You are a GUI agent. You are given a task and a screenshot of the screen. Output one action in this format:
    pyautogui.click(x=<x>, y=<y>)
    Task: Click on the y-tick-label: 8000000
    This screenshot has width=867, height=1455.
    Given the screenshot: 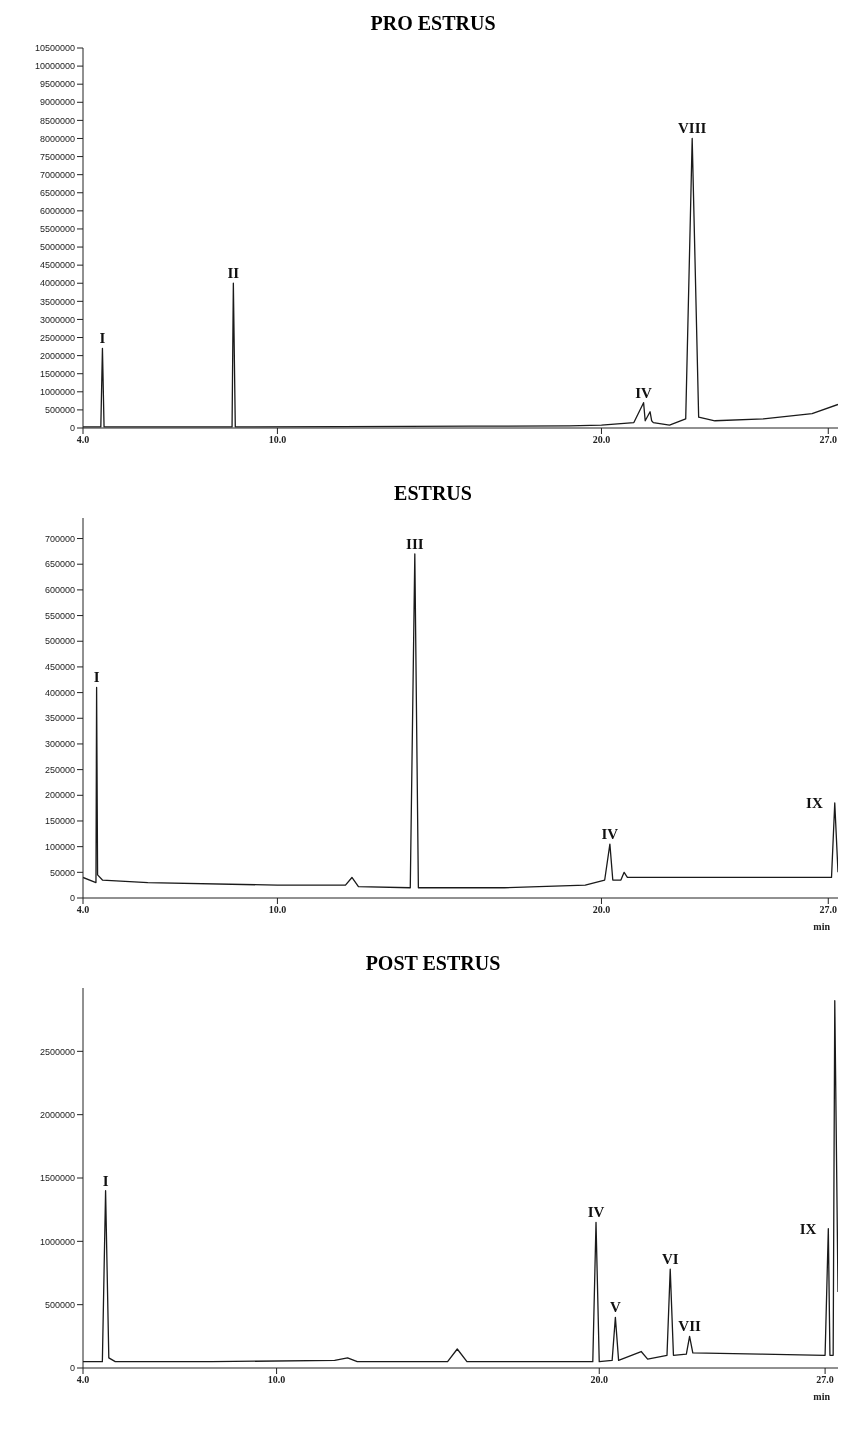 What is the action you would take?
    pyautogui.click(x=57, y=138)
    